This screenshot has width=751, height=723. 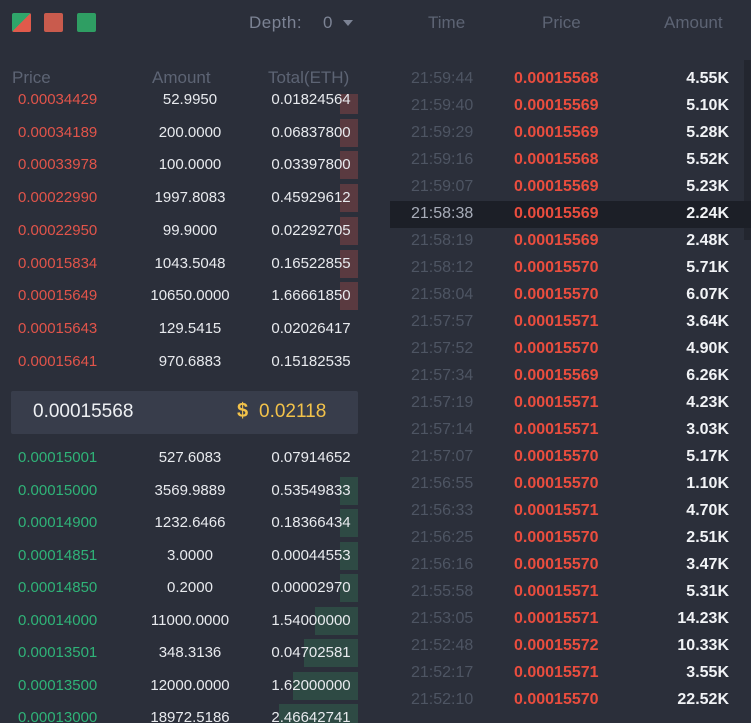 What do you see at coordinates (190, 361) in the screenshot?
I see `order-amount: 970.6883` at bounding box center [190, 361].